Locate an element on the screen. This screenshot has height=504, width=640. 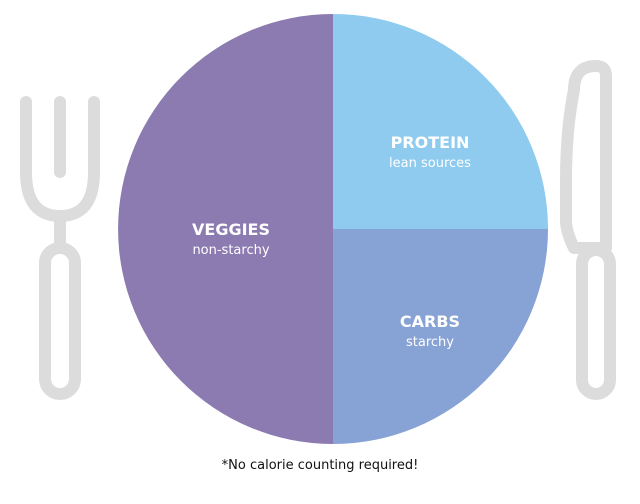
protein-title: PROTEIN is located at coordinates (430, 142).